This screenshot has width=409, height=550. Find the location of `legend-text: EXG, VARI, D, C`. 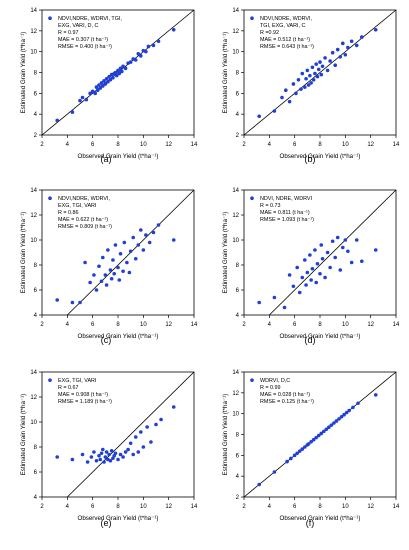

legend-text: EXG, VARI, D, C is located at coordinates (78, 26).